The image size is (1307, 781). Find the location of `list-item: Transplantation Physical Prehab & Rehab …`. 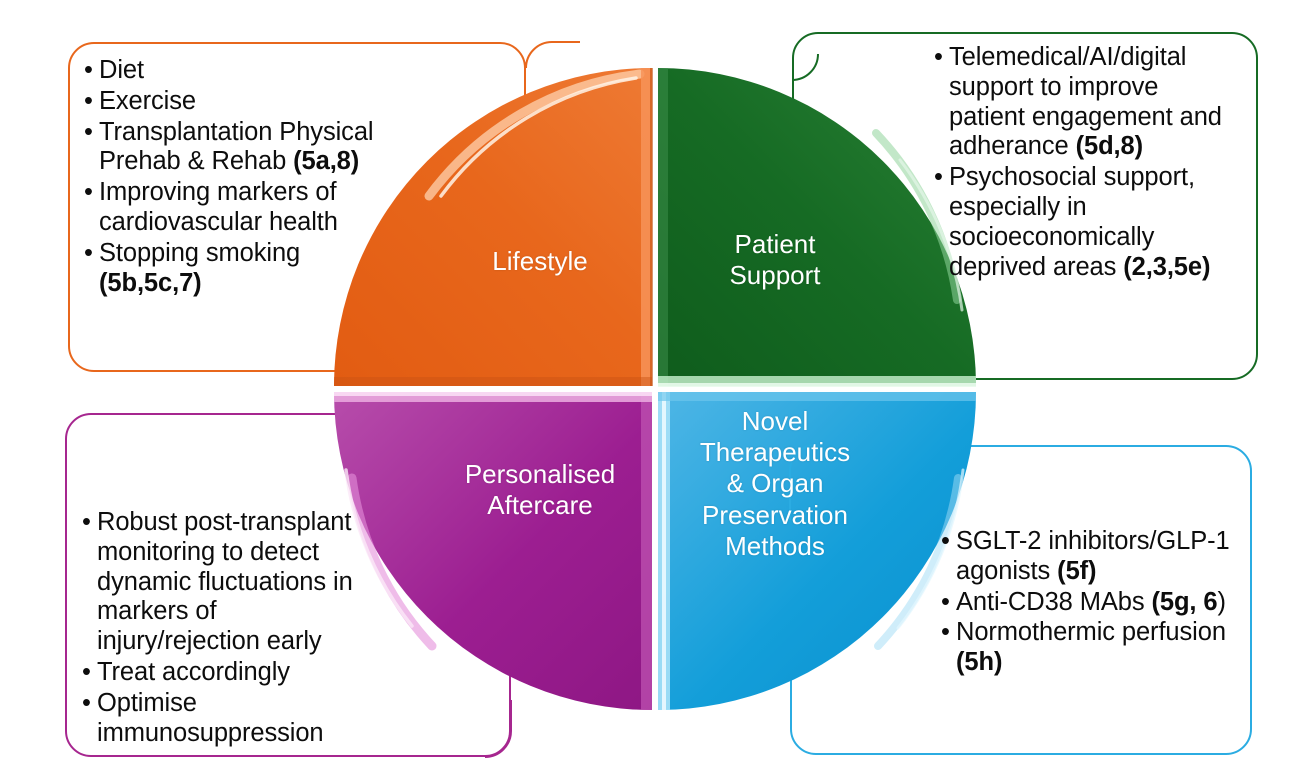

list-item: Transplantation Physical Prehab & Rehab … is located at coordinates (234, 148).